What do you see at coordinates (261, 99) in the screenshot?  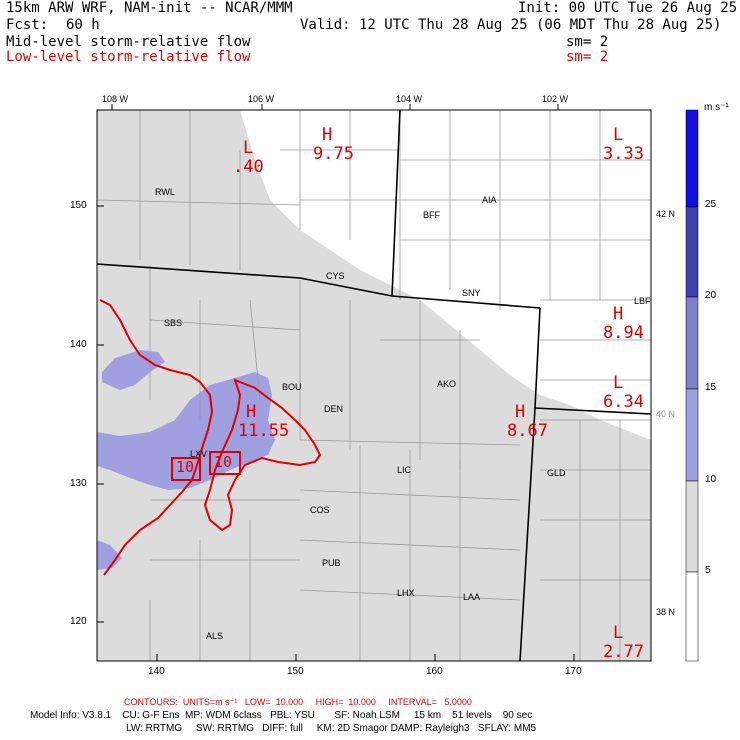 I see `lon-label-106w: 106 W` at bounding box center [261, 99].